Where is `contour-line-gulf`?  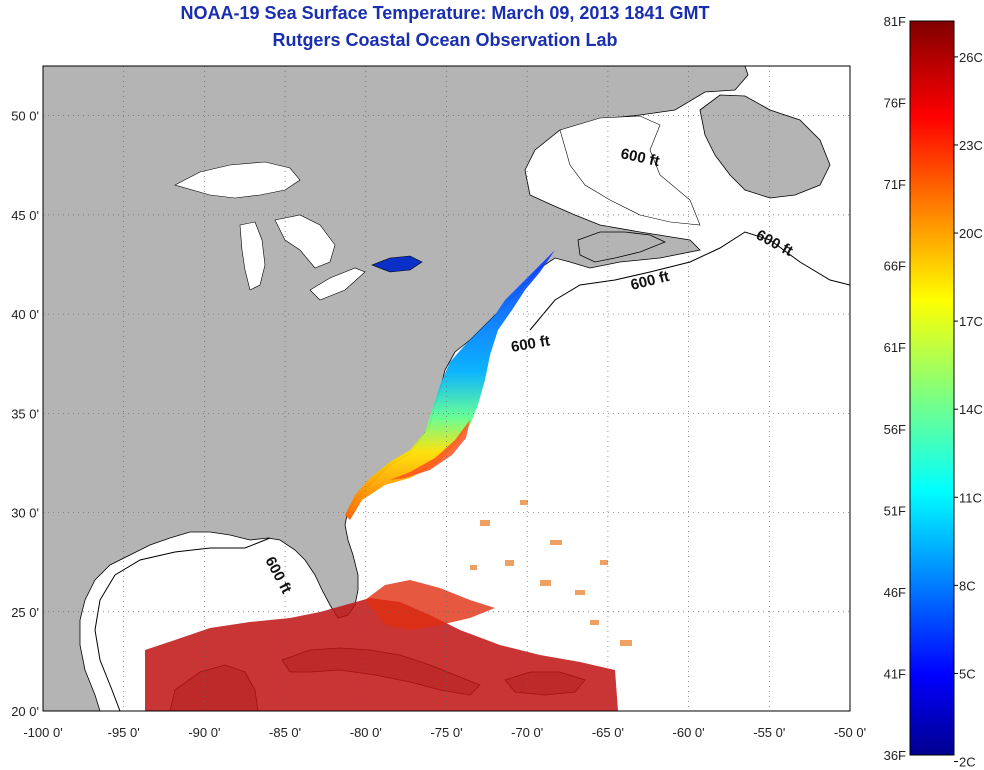
contour-line-gulf is located at coordinates (182, 624).